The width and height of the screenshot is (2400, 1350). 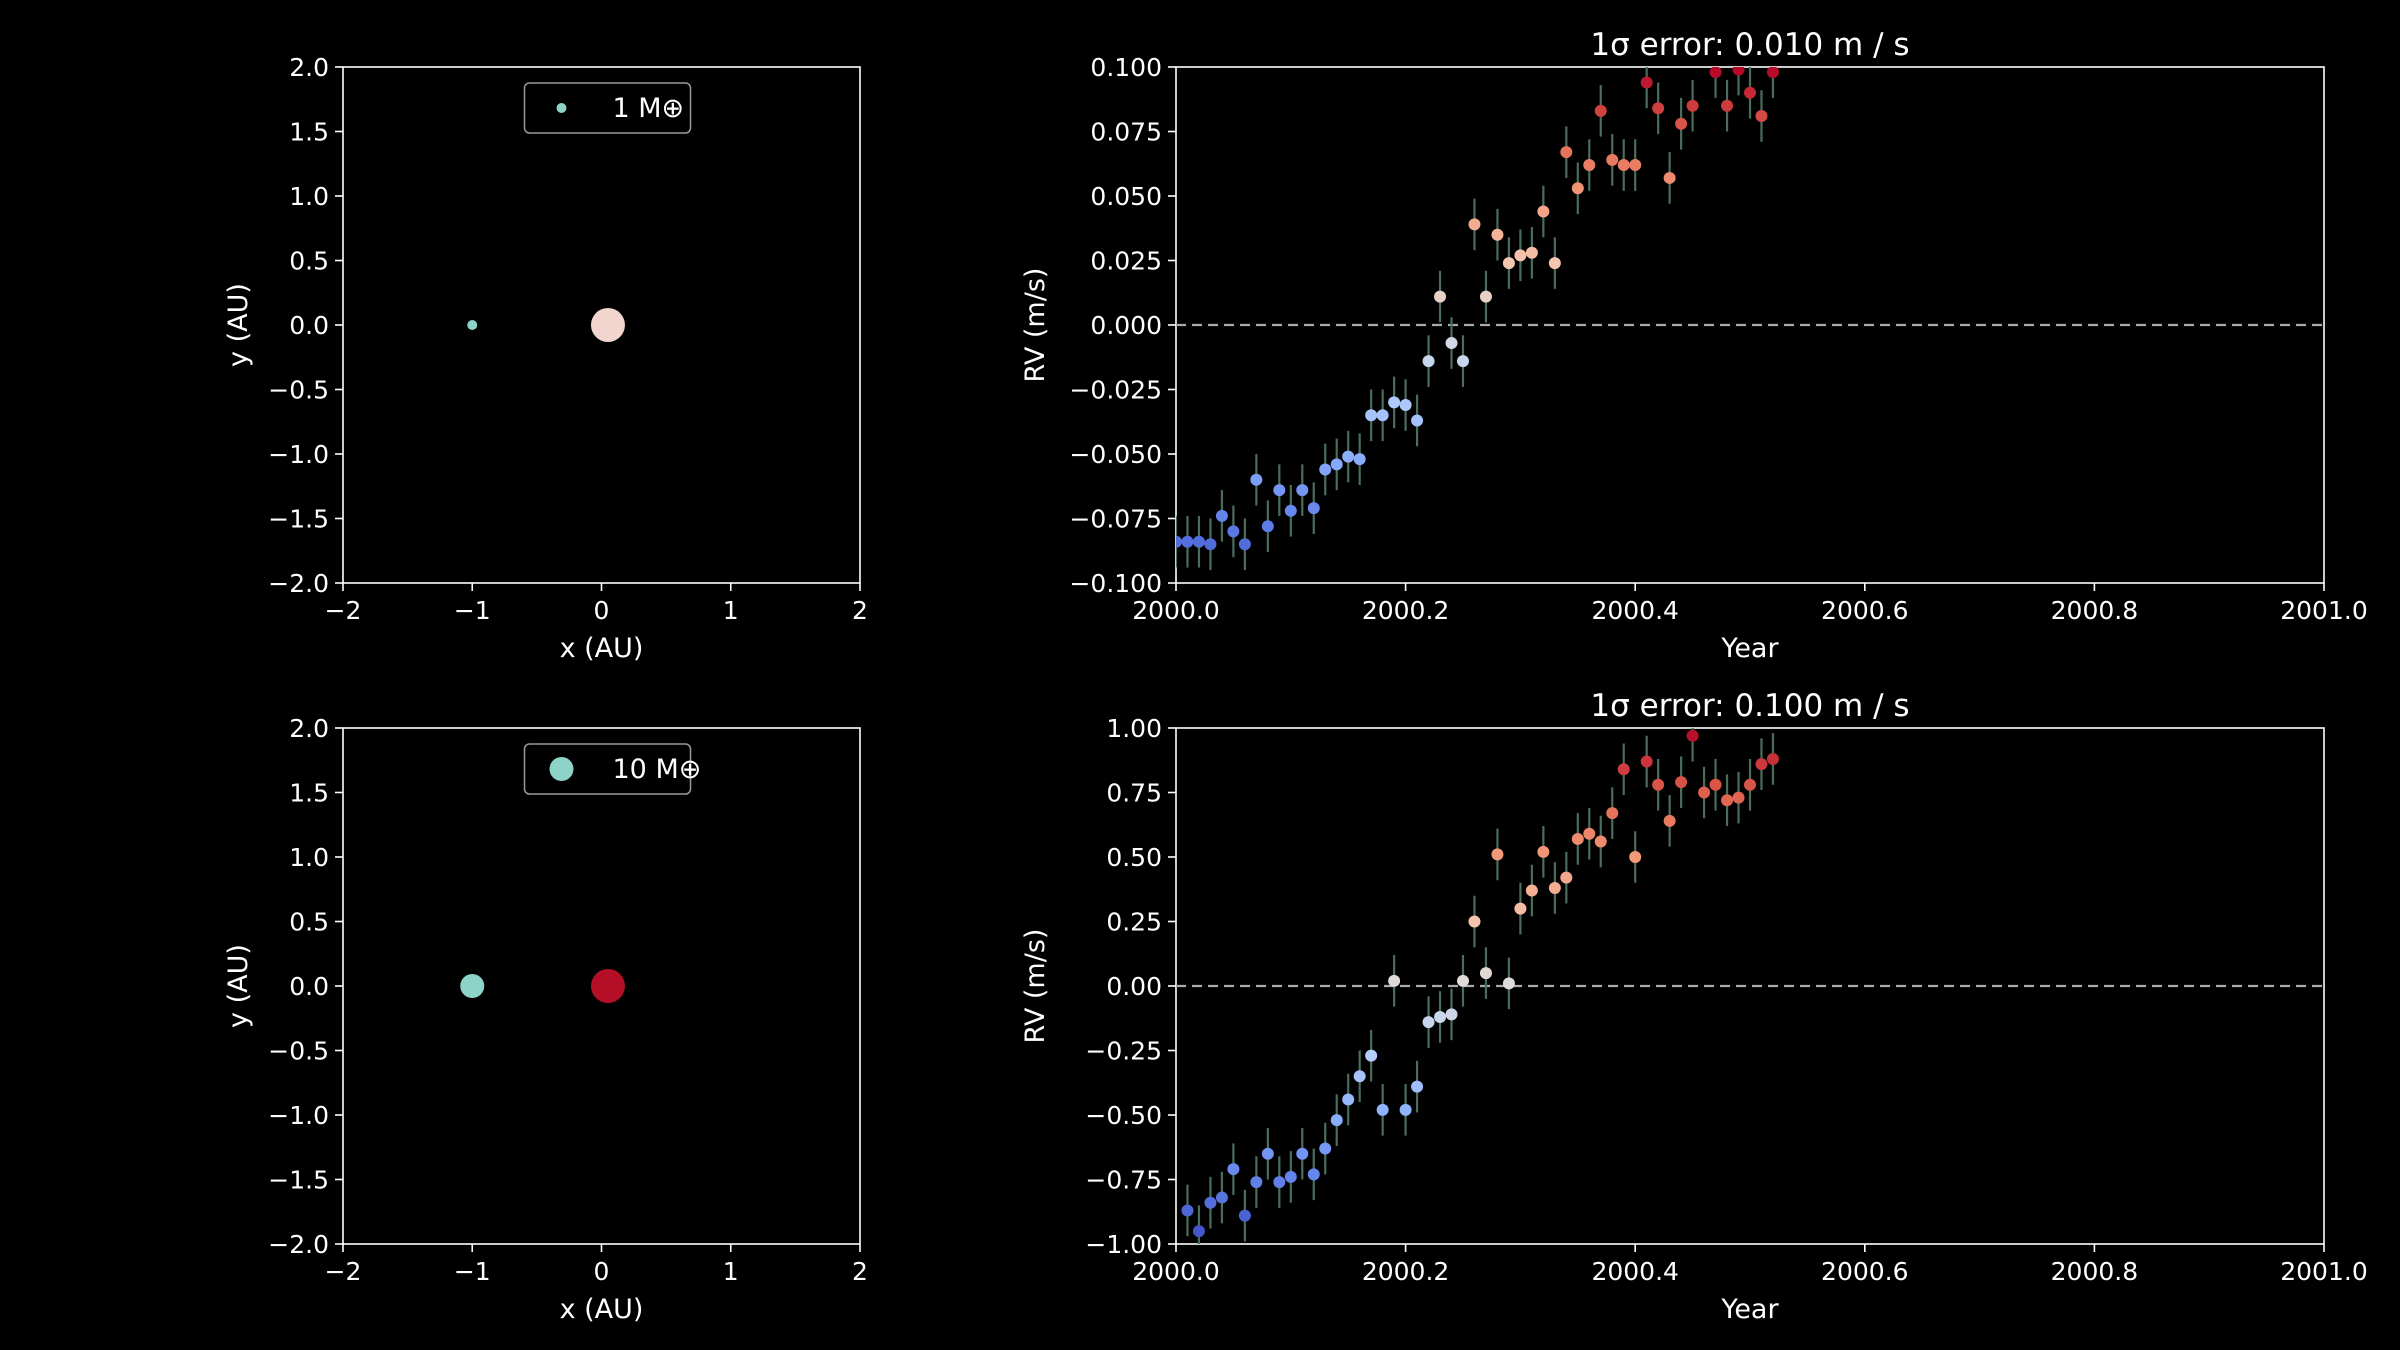 I want to click on y-axis-label: y (AU), so click(x=238, y=325).